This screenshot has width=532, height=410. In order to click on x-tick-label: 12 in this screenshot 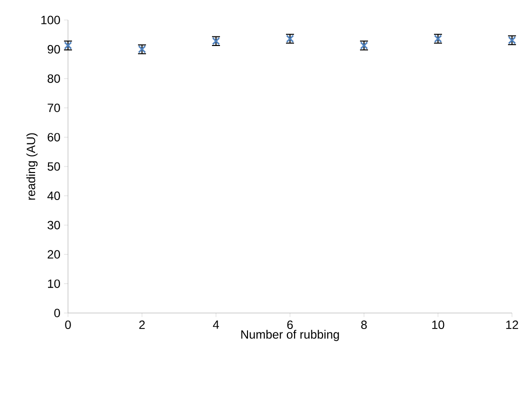, I will do `click(512, 324)`.